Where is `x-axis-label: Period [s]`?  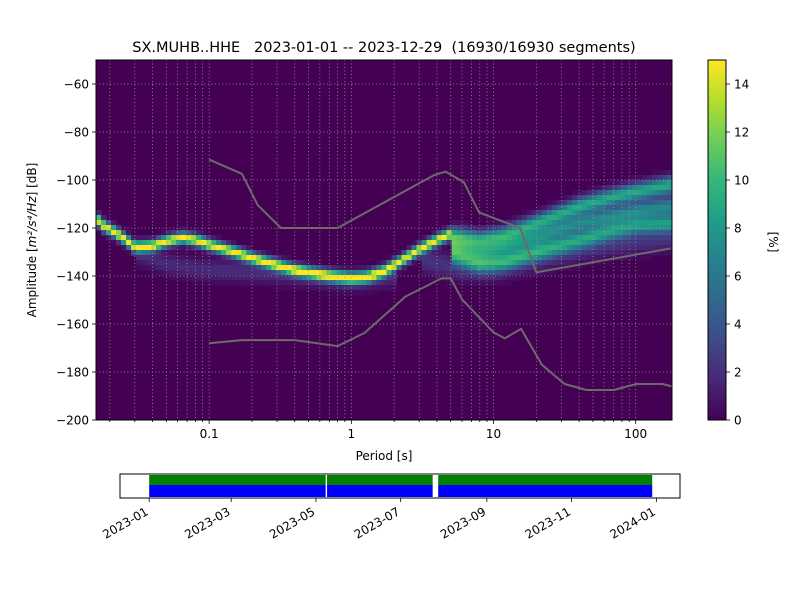
x-axis-label: Period [s] is located at coordinates (384, 456).